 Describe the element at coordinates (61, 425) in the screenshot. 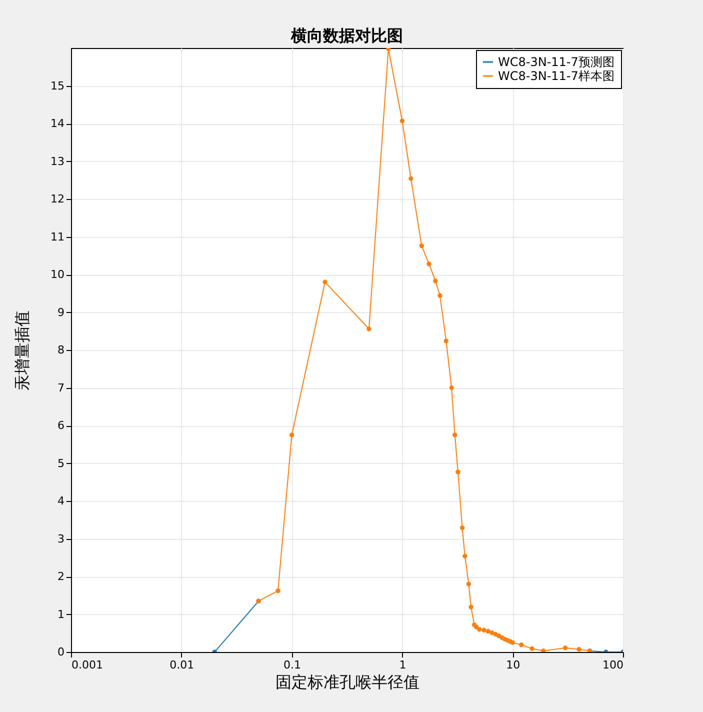

I see `y-tick-label: 6` at that location.